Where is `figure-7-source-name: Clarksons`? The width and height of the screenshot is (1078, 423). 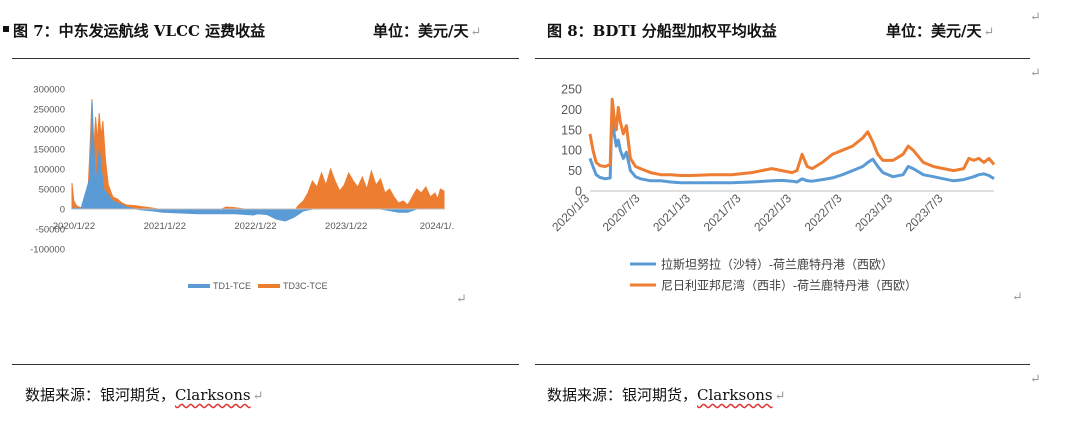
figure-7-source-name: Clarksons is located at coordinates (213, 395).